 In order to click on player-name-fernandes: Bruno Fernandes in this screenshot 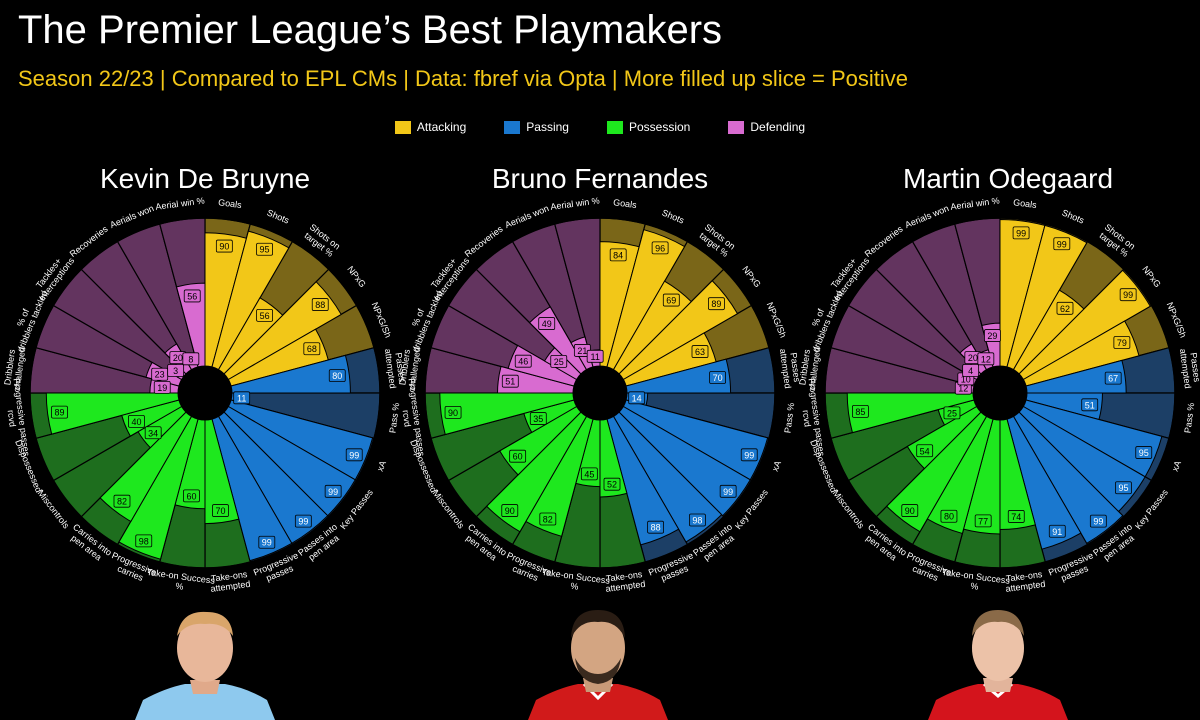, I will do `click(600, 178)`.